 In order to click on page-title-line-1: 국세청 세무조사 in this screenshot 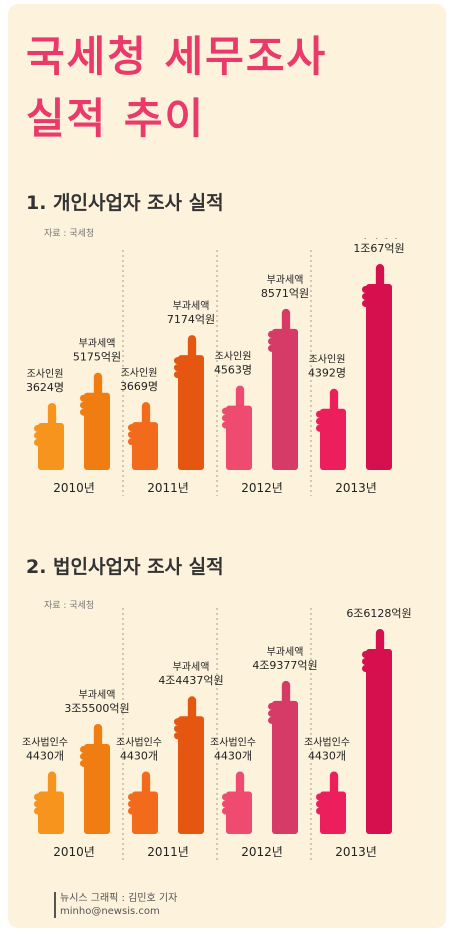, I will do `click(177, 56)`.